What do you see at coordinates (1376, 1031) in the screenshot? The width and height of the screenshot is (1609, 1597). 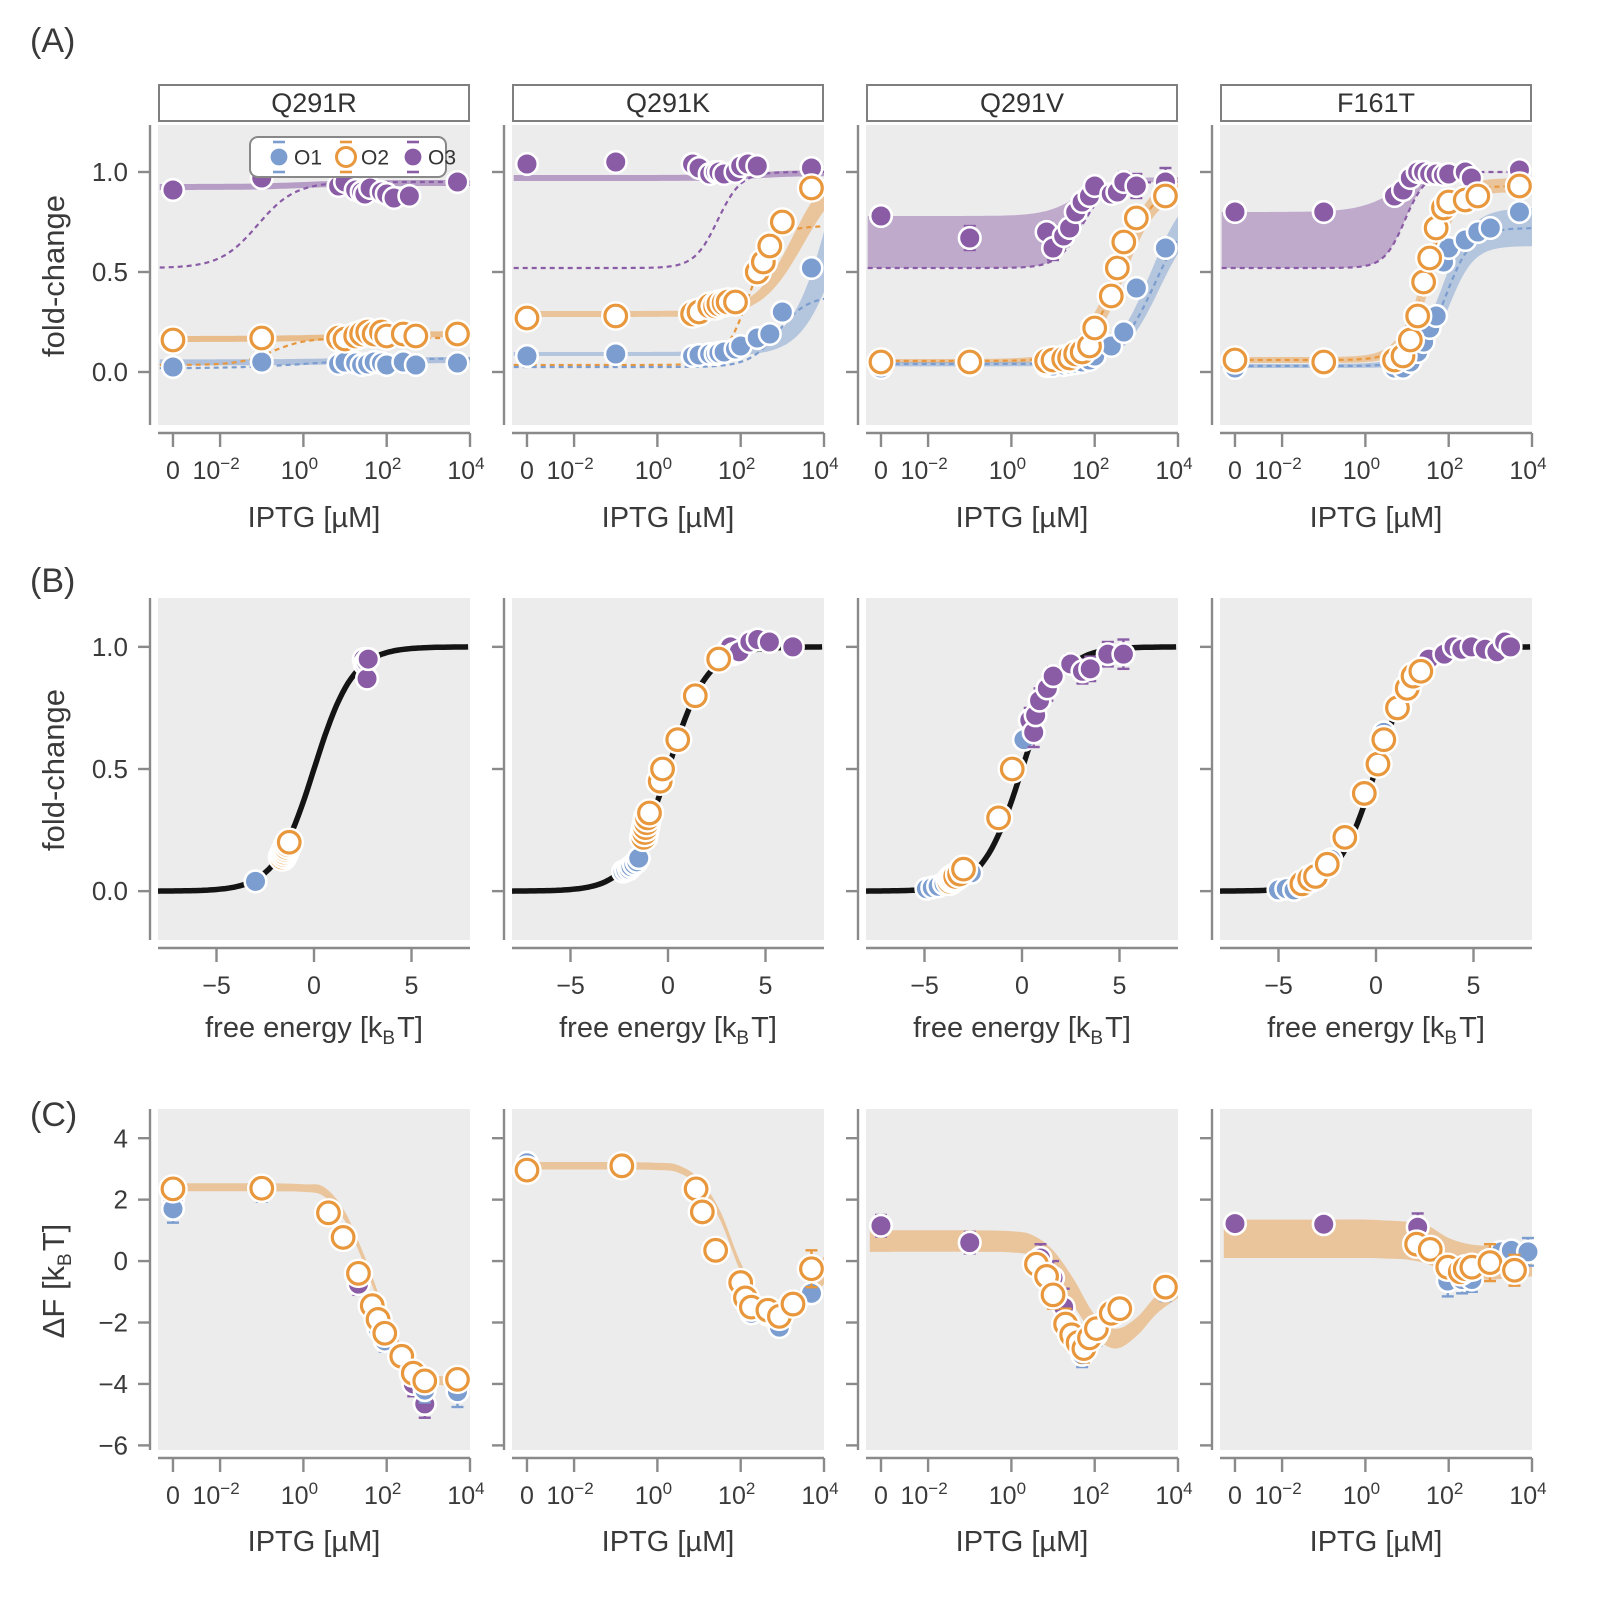 I see `x-axis-title-b4: free energy [kBT]` at bounding box center [1376, 1031].